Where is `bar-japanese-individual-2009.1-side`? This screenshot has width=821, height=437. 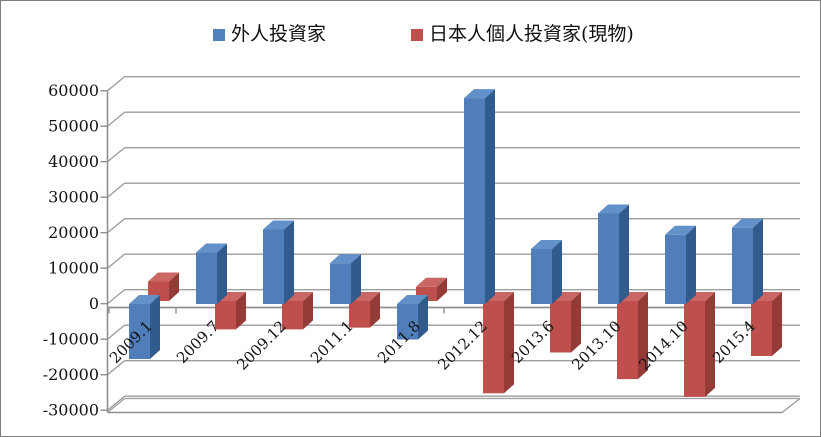 bar-japanese-individual-2009.1-side is located at coordinates (174, 286).